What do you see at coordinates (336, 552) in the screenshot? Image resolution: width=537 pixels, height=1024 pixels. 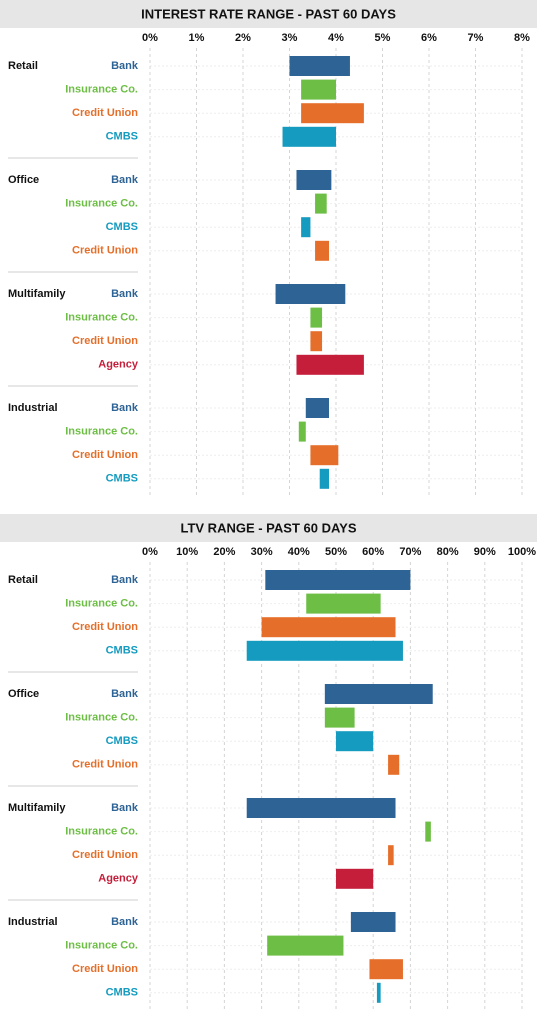 I see `x-tick-label: 50%` at bounding box center [336, 552].